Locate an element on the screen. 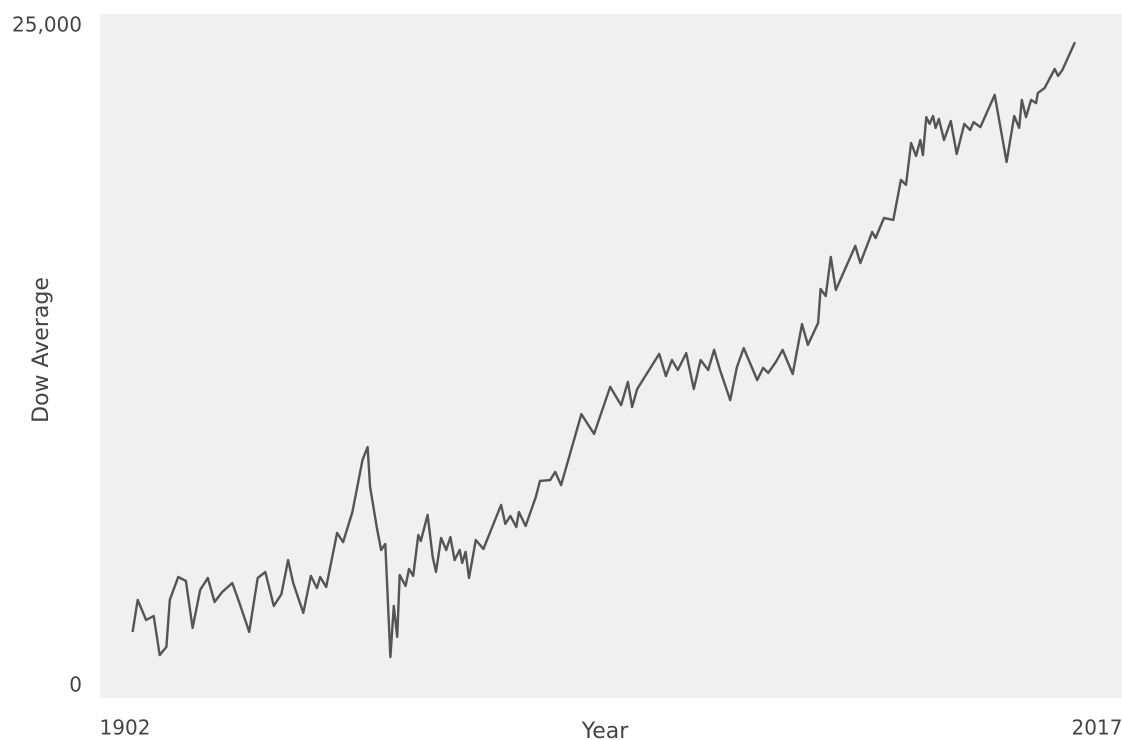 This screenshot has width=1122, height=740. x-tick-label: 2017 is located at coordinates (1097, 728).